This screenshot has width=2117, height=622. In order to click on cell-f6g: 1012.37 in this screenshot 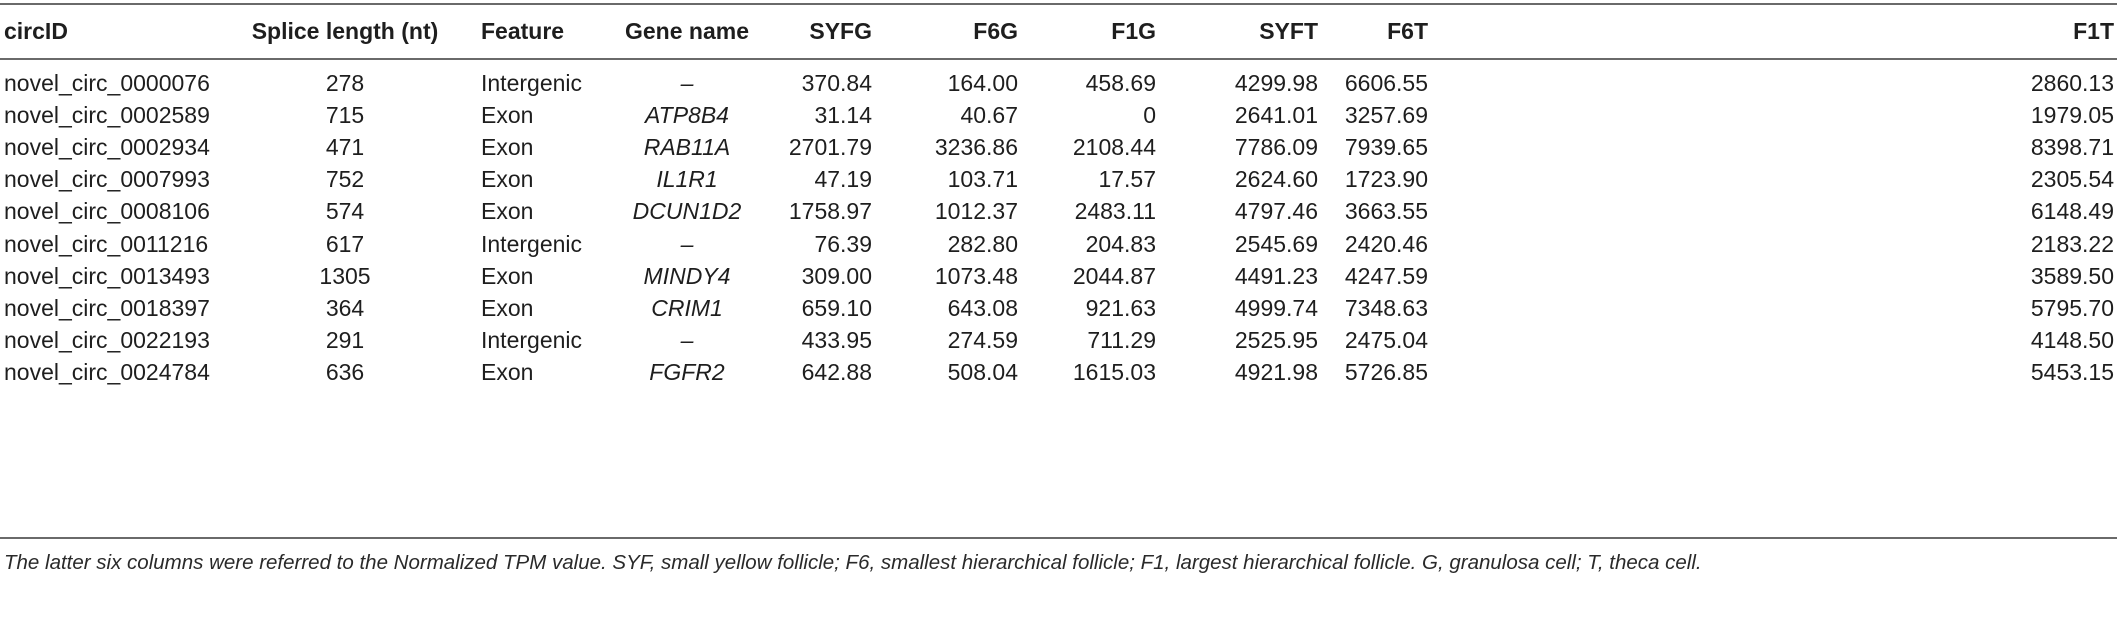, I will do `click(976, 211)`.